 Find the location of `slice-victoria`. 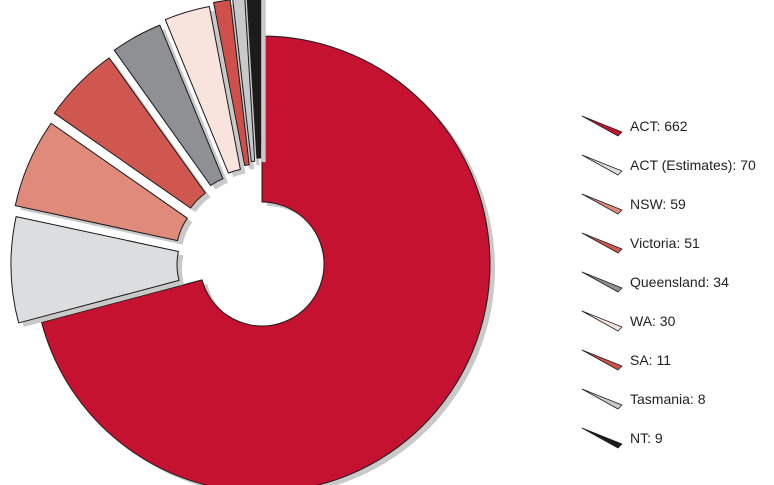

slice-victoria is located at coordinates (129, 133).